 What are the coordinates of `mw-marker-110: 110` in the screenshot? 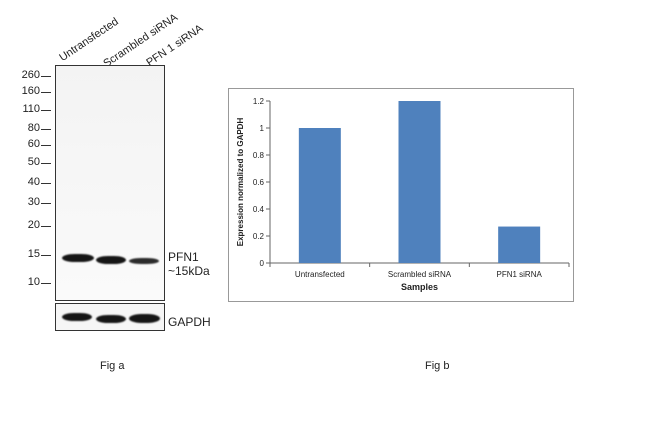 It's located at (31, 109).